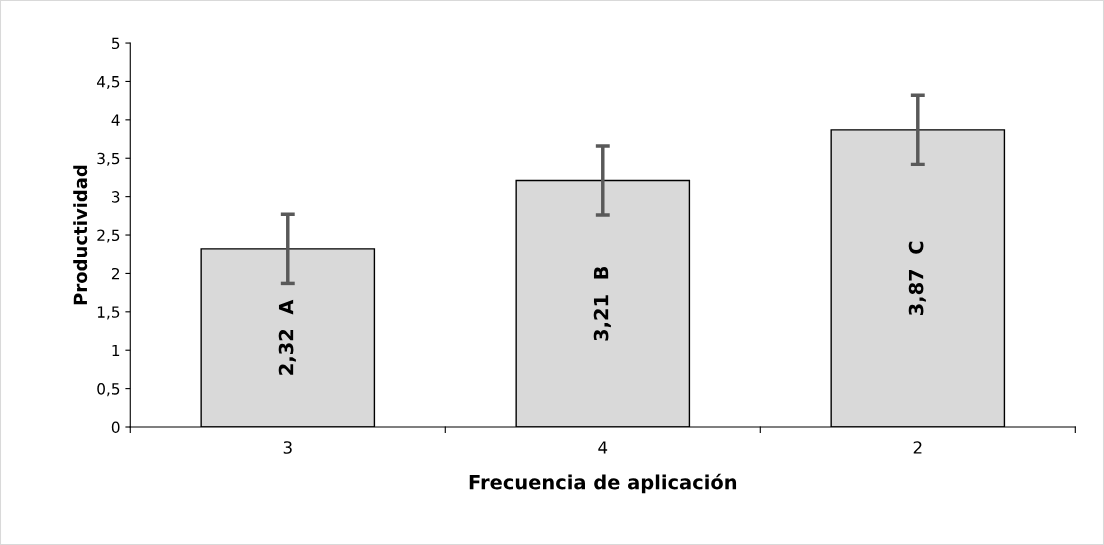 Image resolution: width=1104 pixels, height=545 pixels. Describe the element at coordinates (108, 390) in the screenshot. I see `y-tick-label: 0,5` at that location.